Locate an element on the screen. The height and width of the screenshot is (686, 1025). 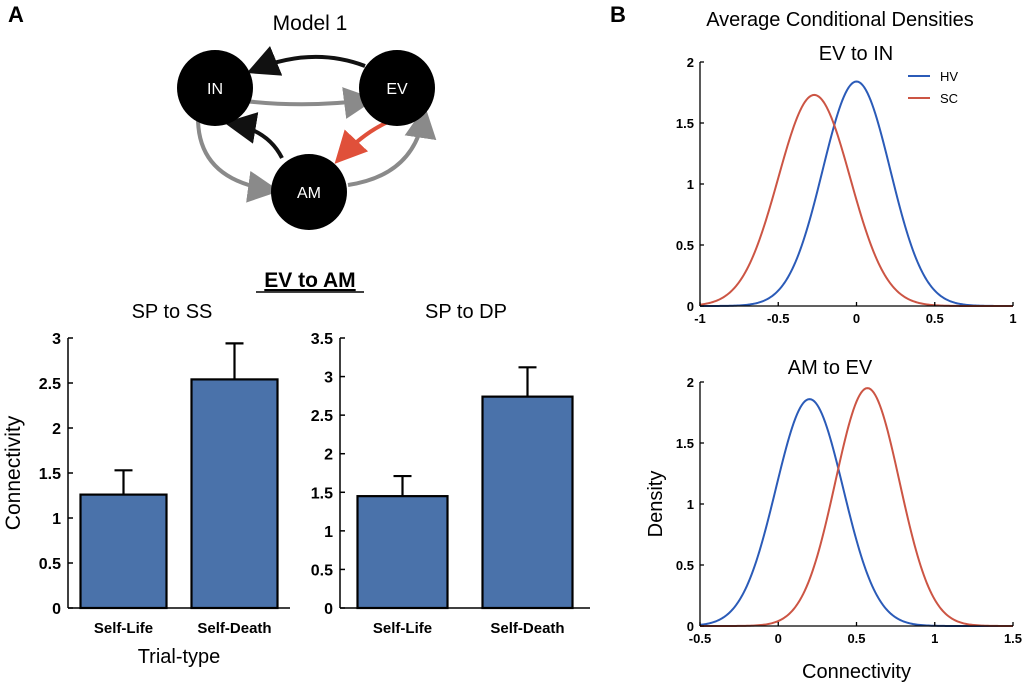
arrow-in-to-ev is located at coordinates (310, 103).